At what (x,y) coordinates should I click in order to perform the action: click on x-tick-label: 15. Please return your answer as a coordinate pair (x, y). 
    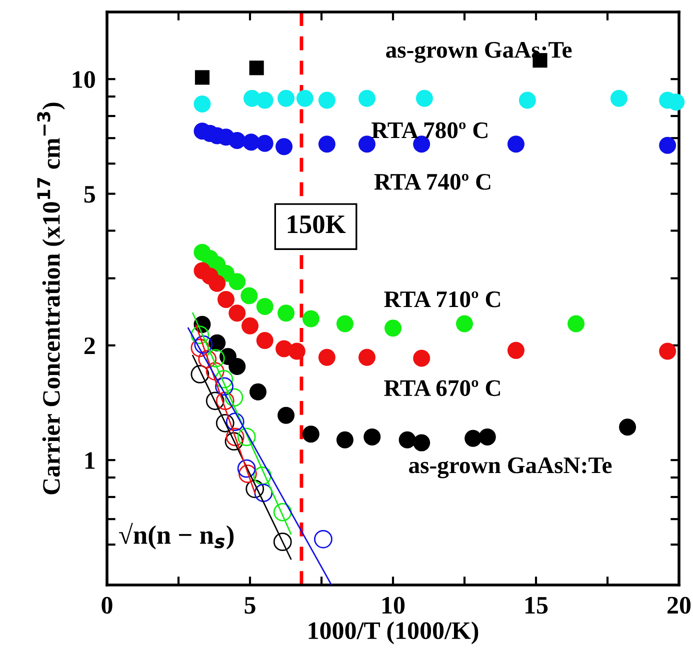
    Looking at the image, I should click on (537, 605).